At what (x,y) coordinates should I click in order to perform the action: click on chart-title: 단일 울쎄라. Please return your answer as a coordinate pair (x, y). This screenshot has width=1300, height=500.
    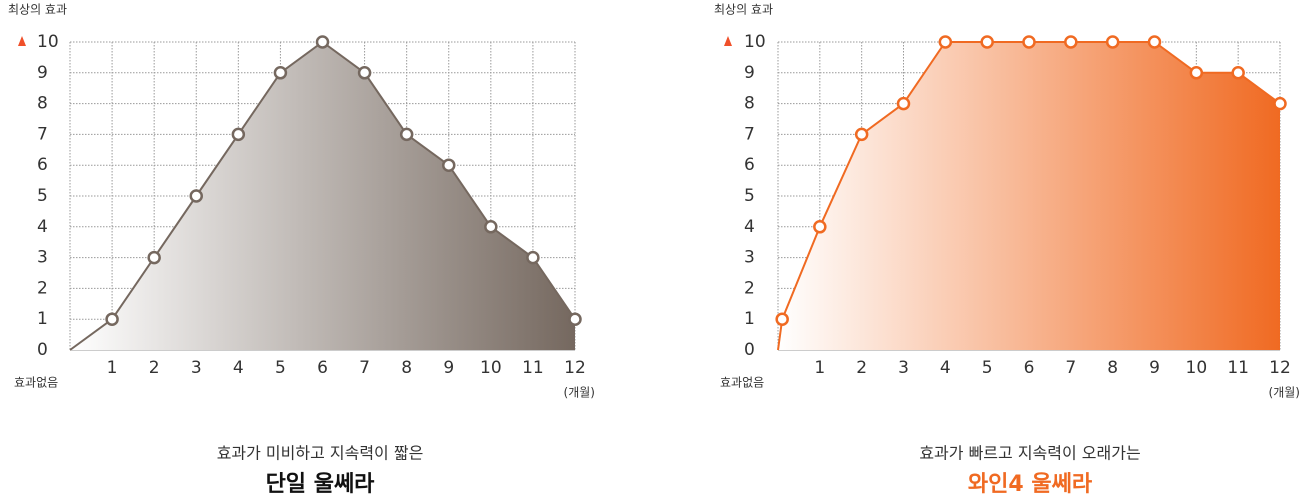
    Looking at the image, I should click on (321, 484).